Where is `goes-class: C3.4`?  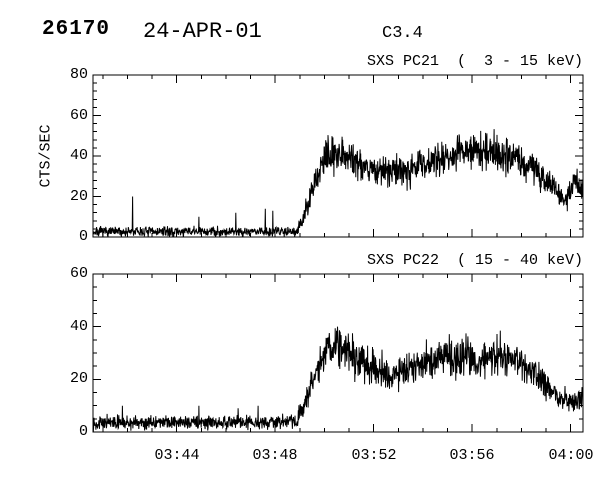
goes-class: C3.4 is located at coordinates (402, 33).